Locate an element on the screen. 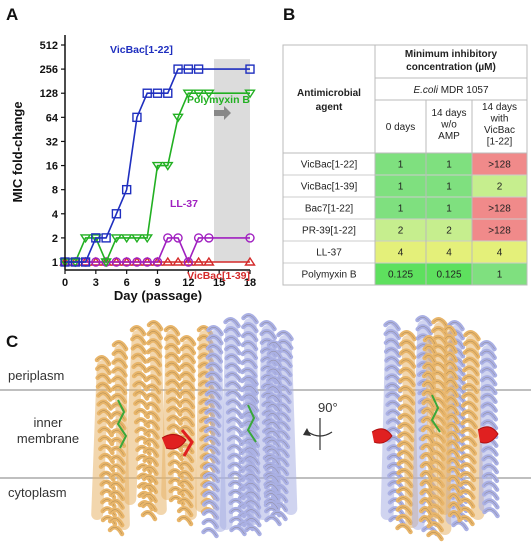 This screenshot has width=531, height=550. cytoplasm-label: cytoplasm is located at coordinates (37, 492).